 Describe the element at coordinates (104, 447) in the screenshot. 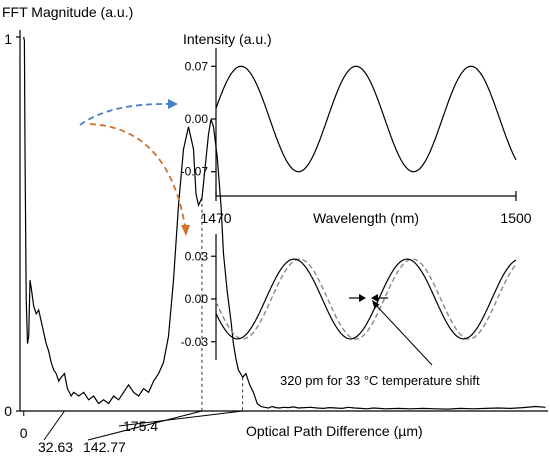

I see `fft-x-tick-2: 142.77` at that location.